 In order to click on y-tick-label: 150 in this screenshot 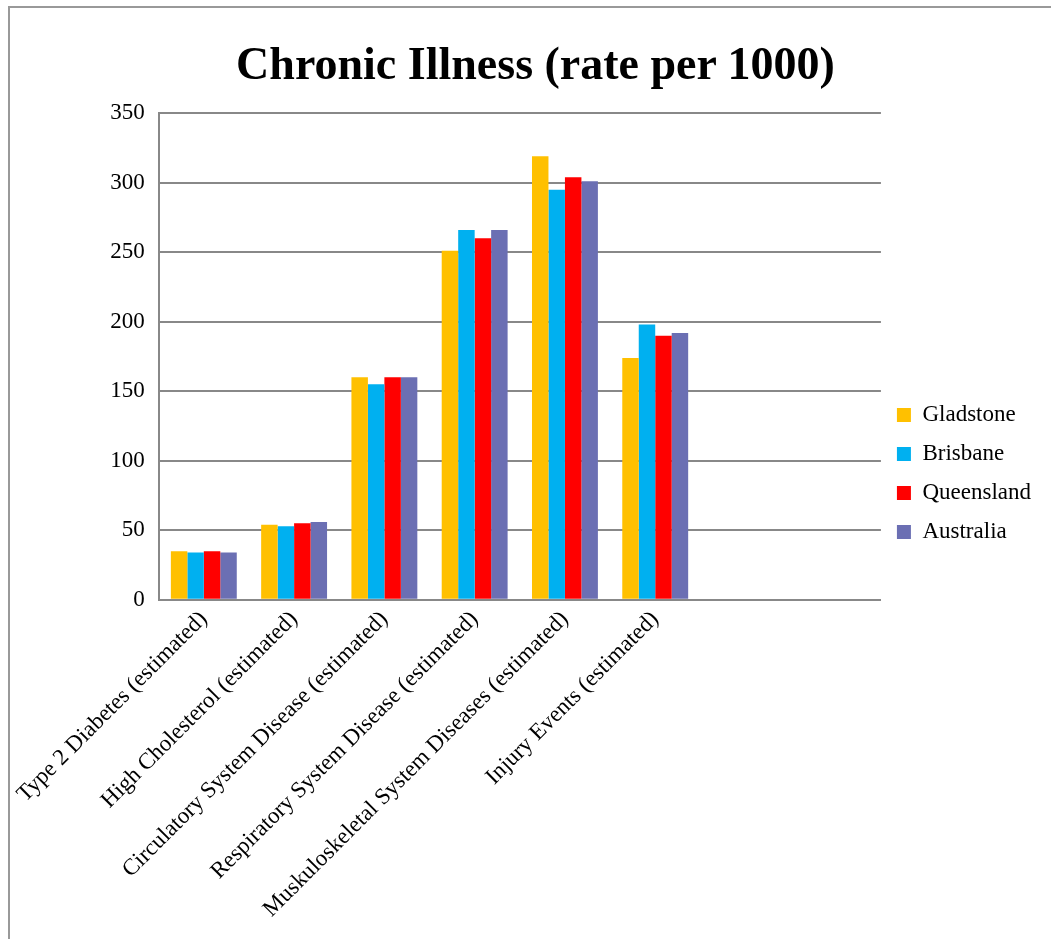, I will do `click(127, 390)`.